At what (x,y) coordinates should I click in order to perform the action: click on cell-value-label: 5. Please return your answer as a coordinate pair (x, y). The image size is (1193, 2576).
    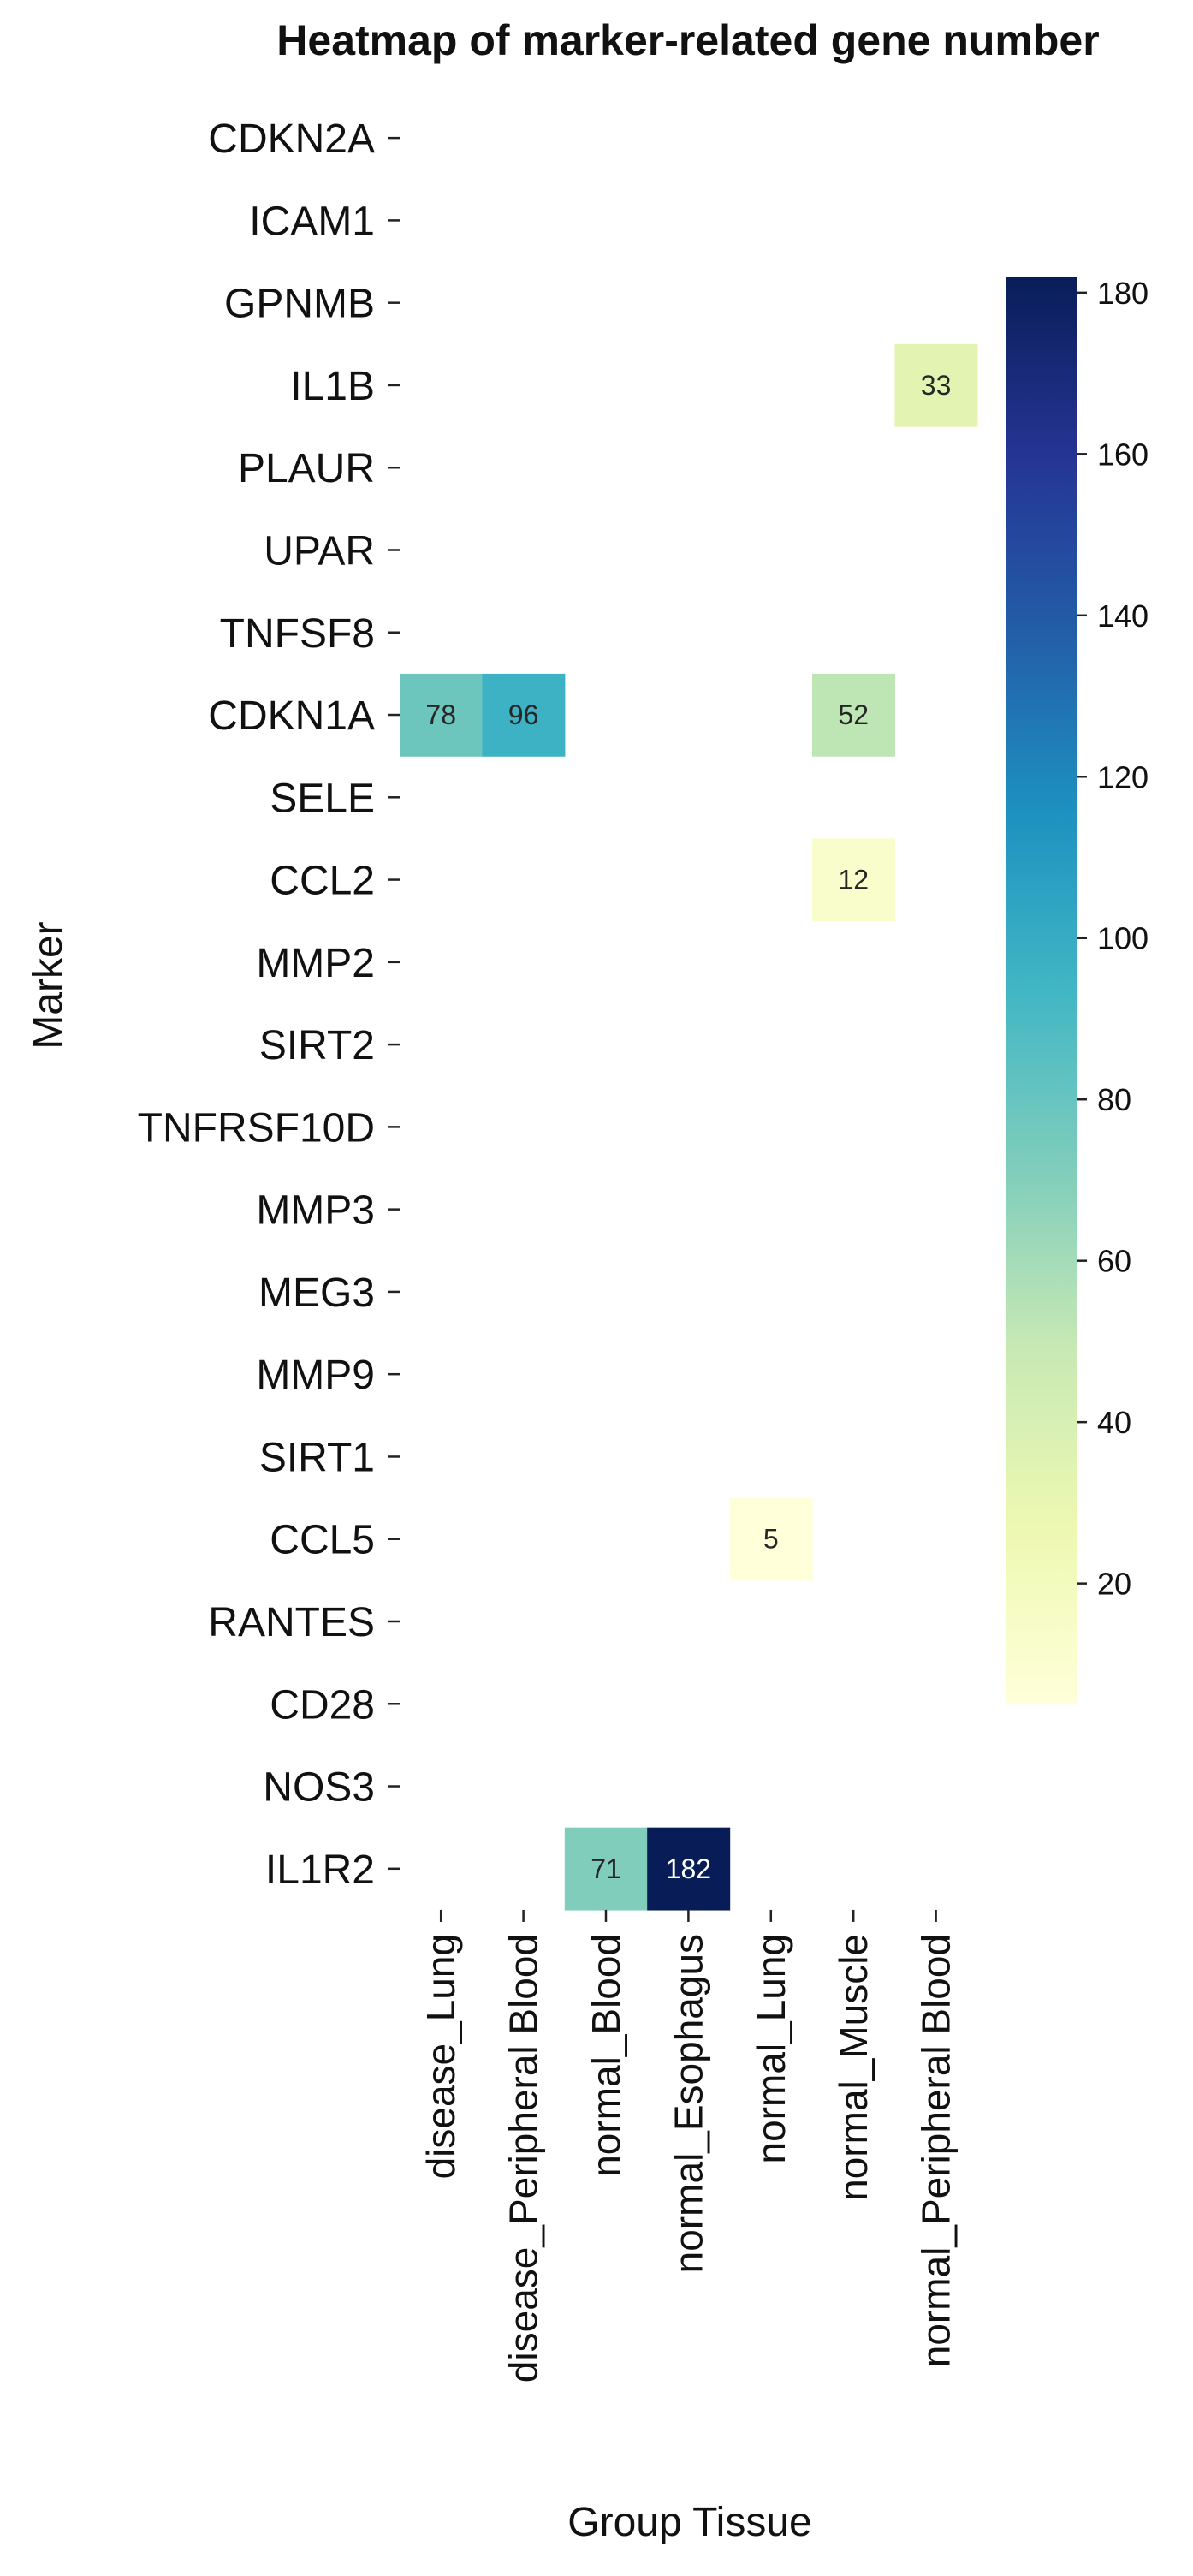
    Looking at the image, I should click on (771, 1539).